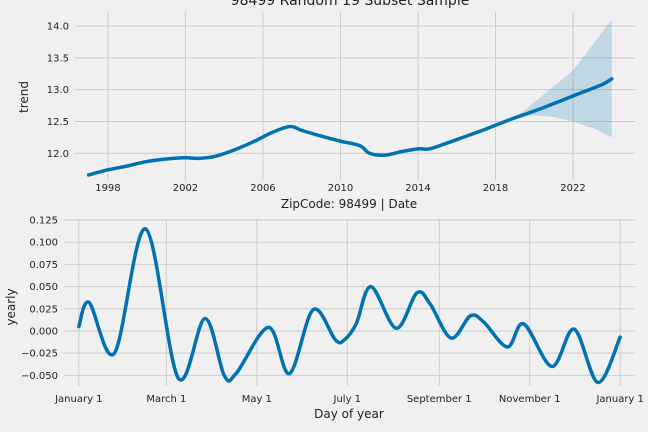  I want to click on yearly-x-tick-label: May 1, so click(257, 399).